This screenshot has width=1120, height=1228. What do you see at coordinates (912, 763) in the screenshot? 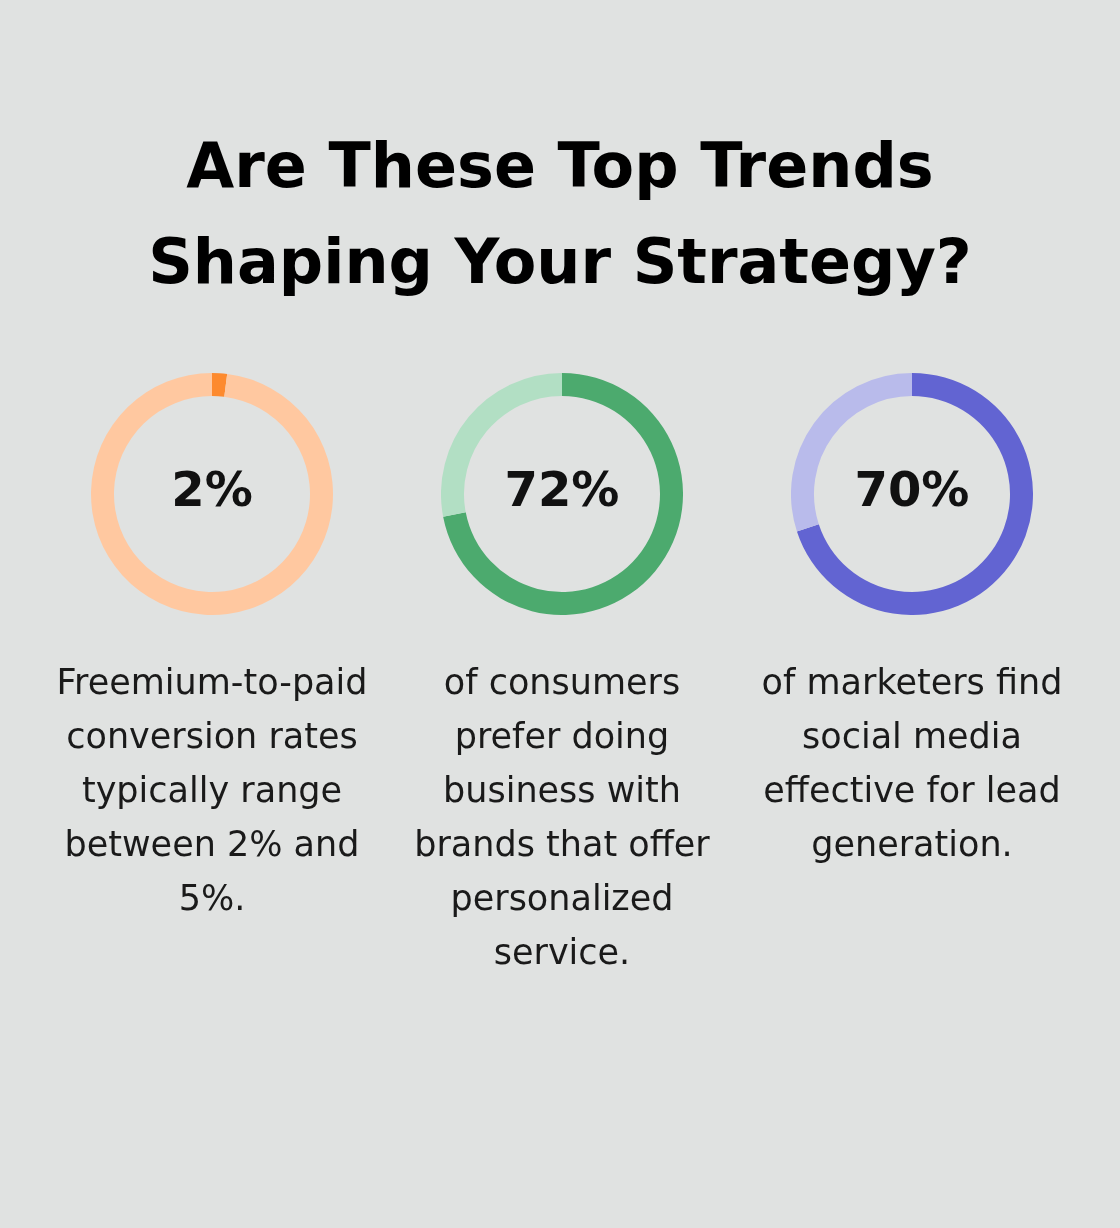
I see `text: of marketers find social media effective for lead generation.` at bounding box center [912, 763].